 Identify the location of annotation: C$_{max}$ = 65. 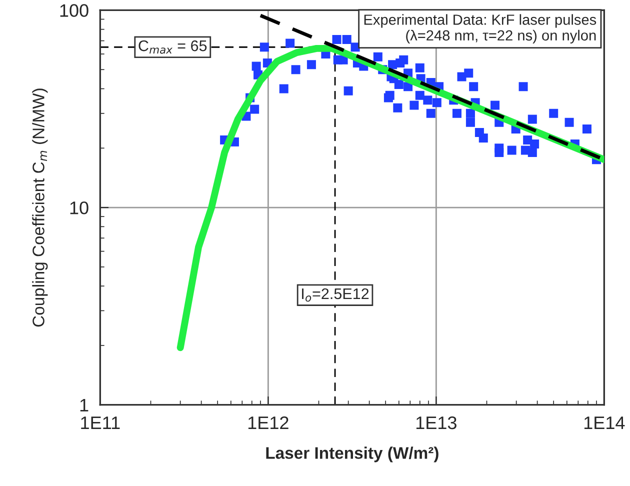
(172, 47).